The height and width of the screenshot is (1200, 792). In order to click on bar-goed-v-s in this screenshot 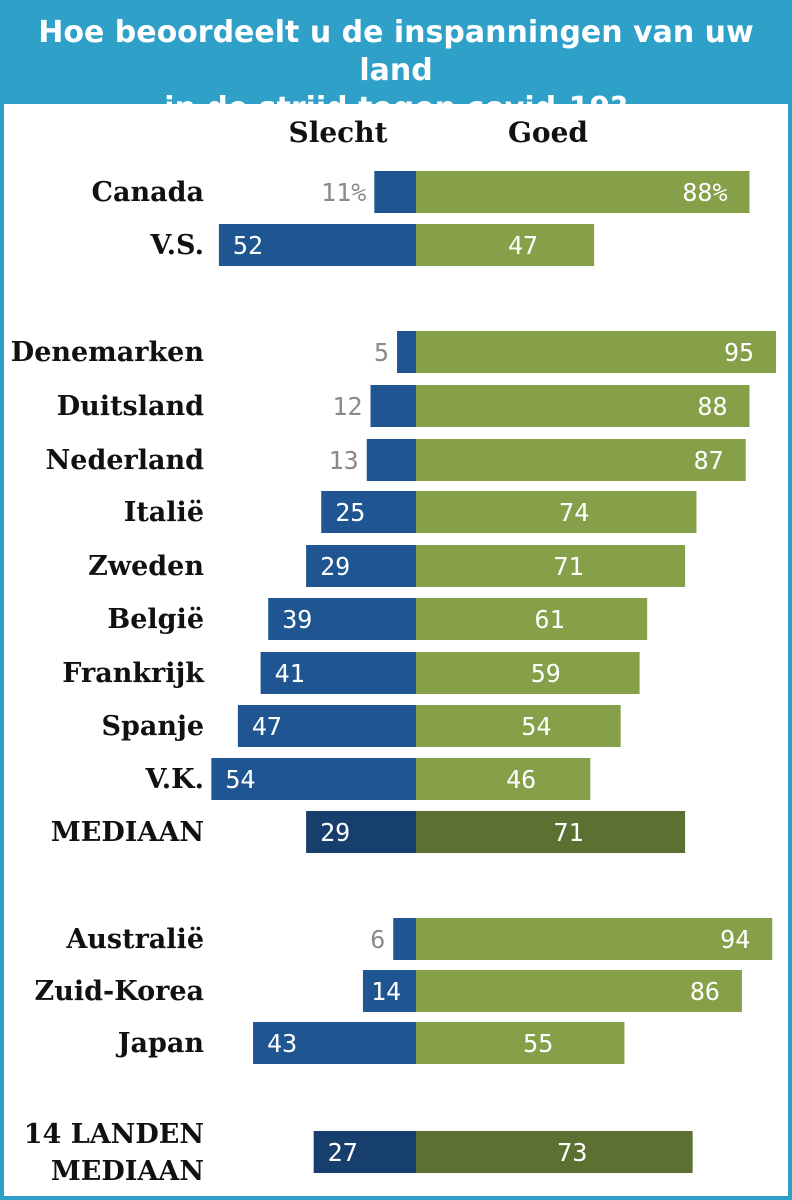, I will do `click(505, 245)`.